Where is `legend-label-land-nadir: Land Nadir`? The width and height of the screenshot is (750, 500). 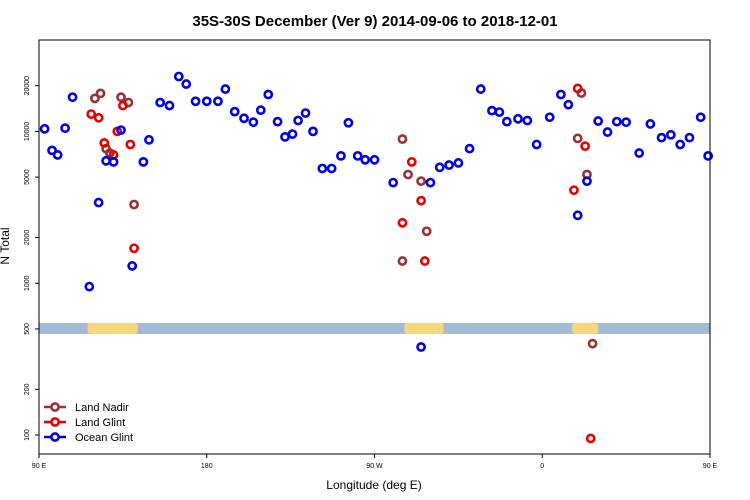
legend-label-land-nadir: Land Nadir is located at coordinates (102, 408).